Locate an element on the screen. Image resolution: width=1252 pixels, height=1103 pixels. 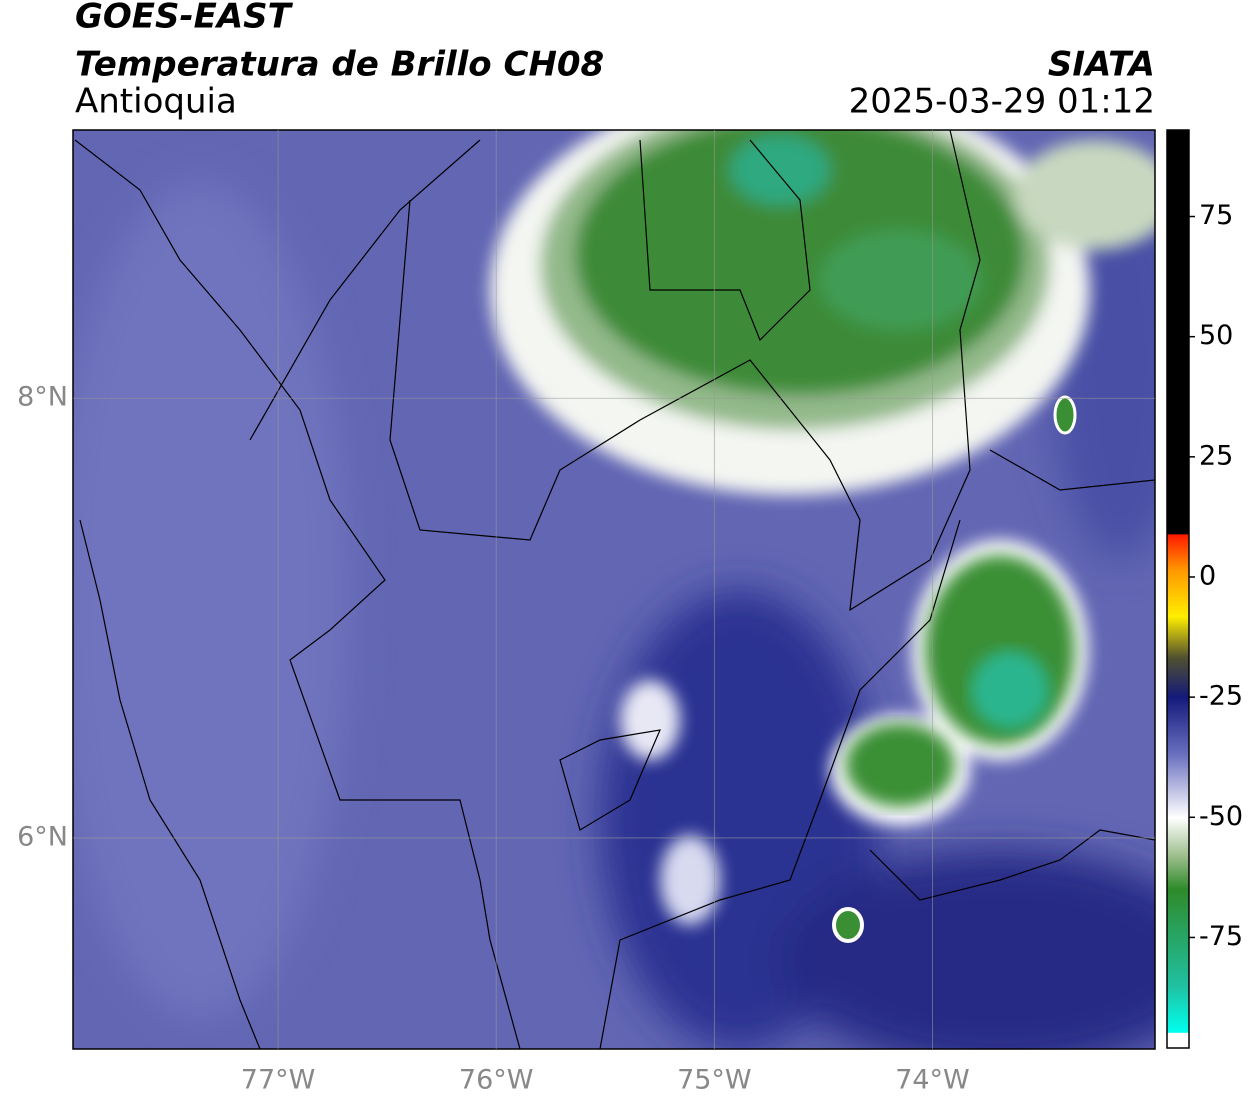
x-tick-label: 75°W is located at coordinates (714, 1080).